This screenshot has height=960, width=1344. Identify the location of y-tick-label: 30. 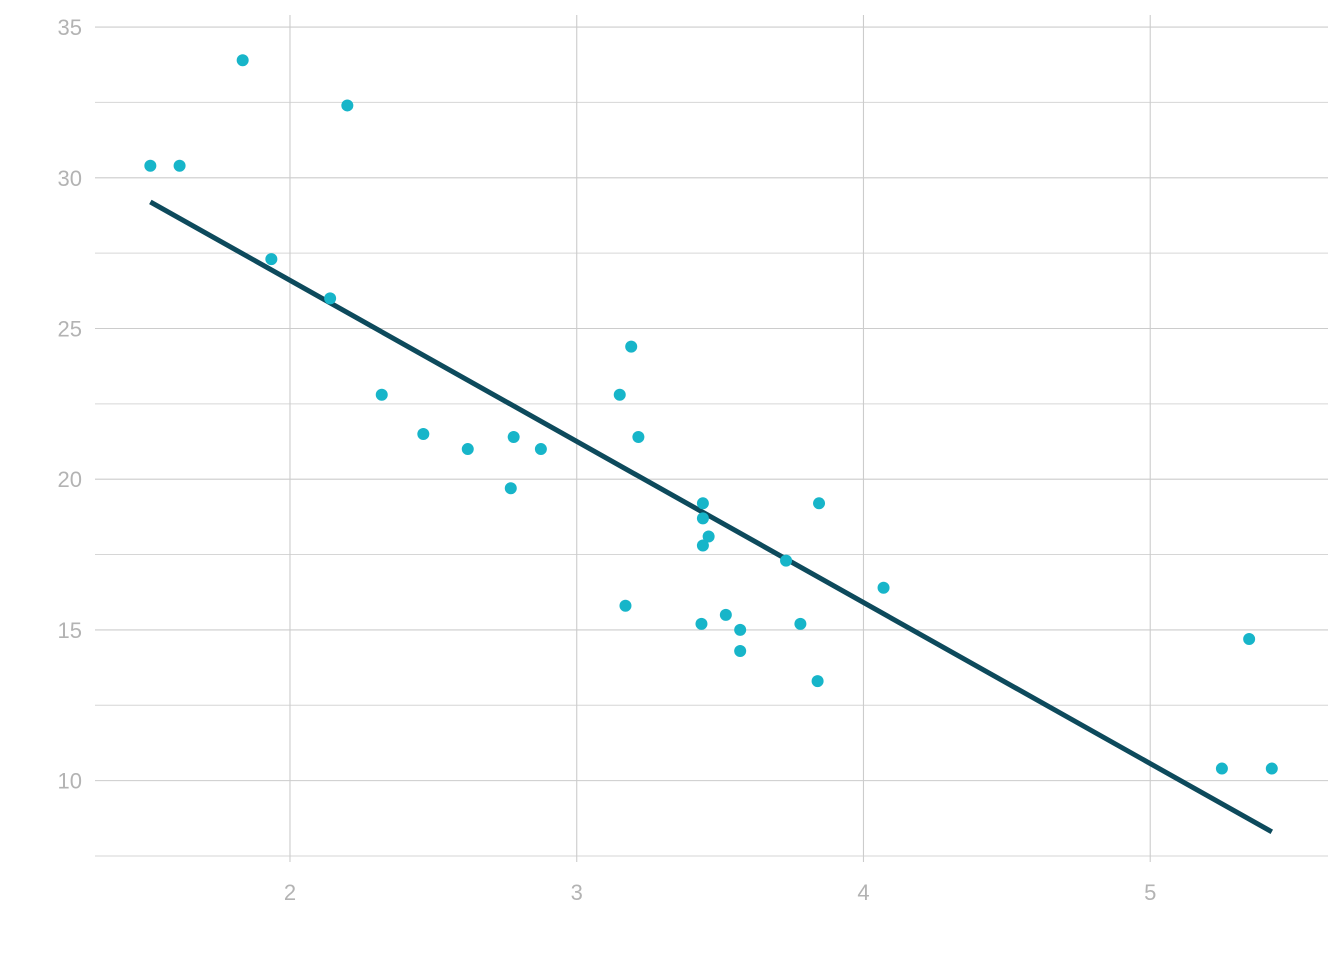
(70, 178).